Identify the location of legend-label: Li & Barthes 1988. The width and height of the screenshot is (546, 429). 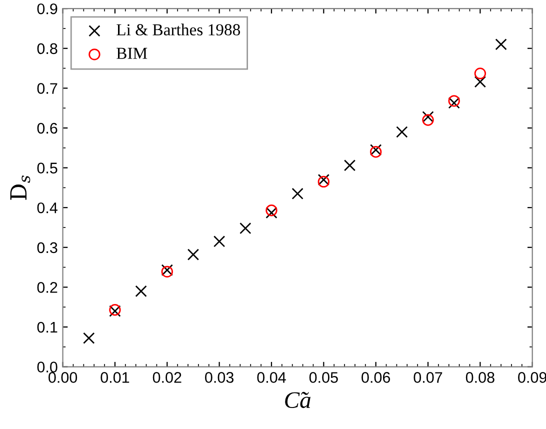
(178, 30).